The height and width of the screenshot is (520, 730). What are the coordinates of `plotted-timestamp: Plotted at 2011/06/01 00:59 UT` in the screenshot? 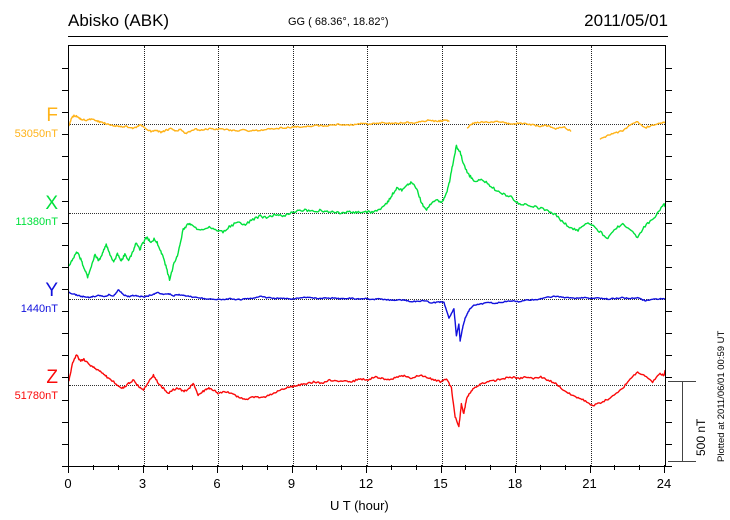 It's located at (721, 396).